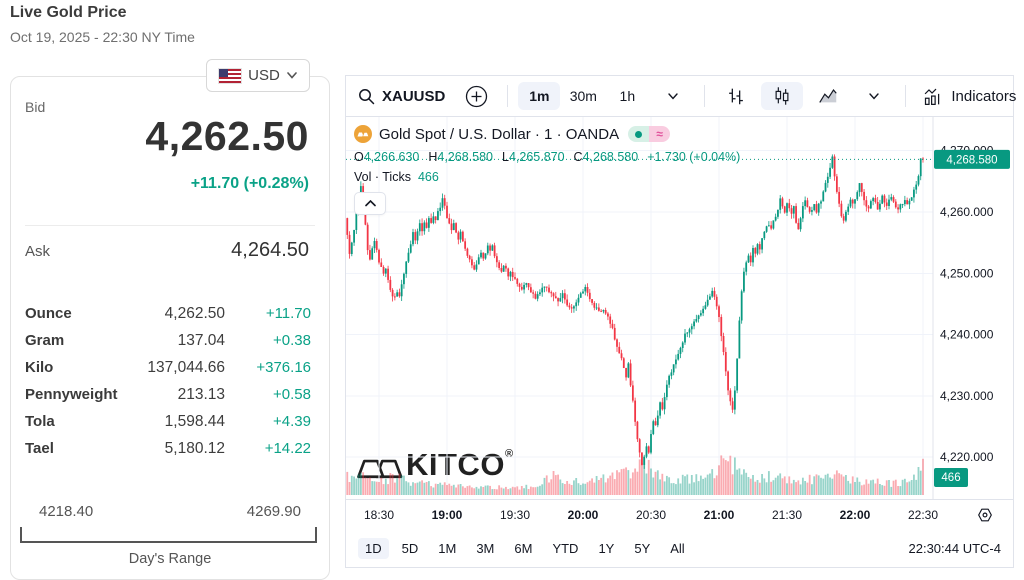 This screenshot has width=1024, height=580. Describe the element at coordinates (363, 134) in the screenshot. I see `gold-spot-symbol-icon` at that location.